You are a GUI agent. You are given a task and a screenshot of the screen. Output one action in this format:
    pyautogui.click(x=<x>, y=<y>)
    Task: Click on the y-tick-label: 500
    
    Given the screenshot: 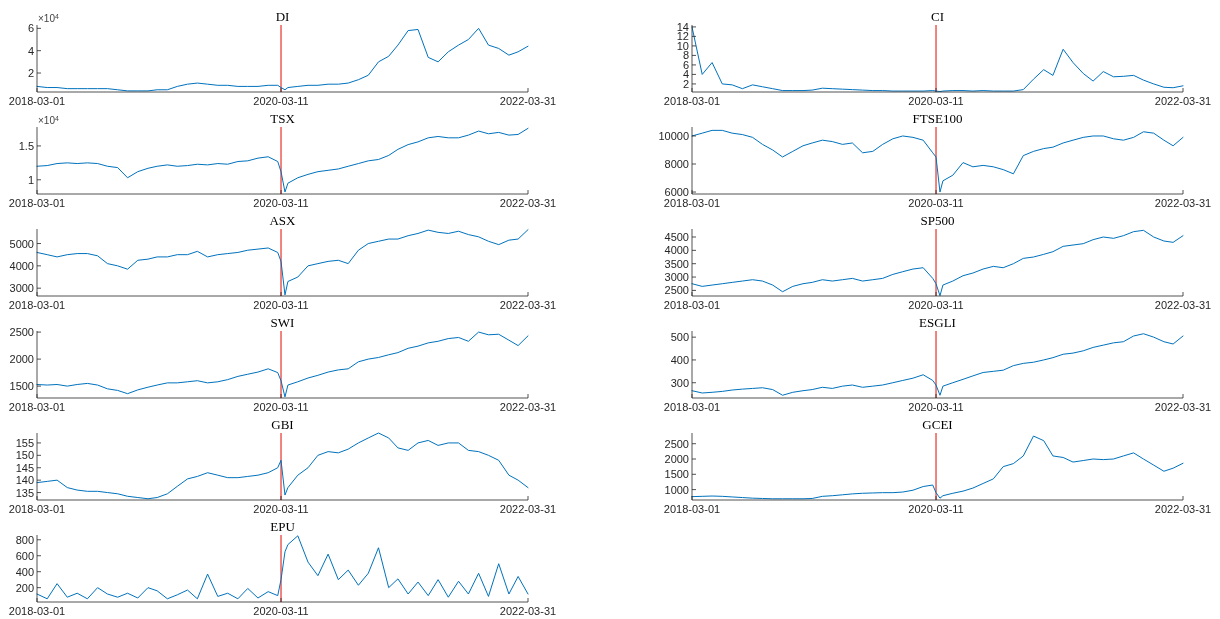 What is the action you would take?
    pyautogui.click(x=679, y=337)
    